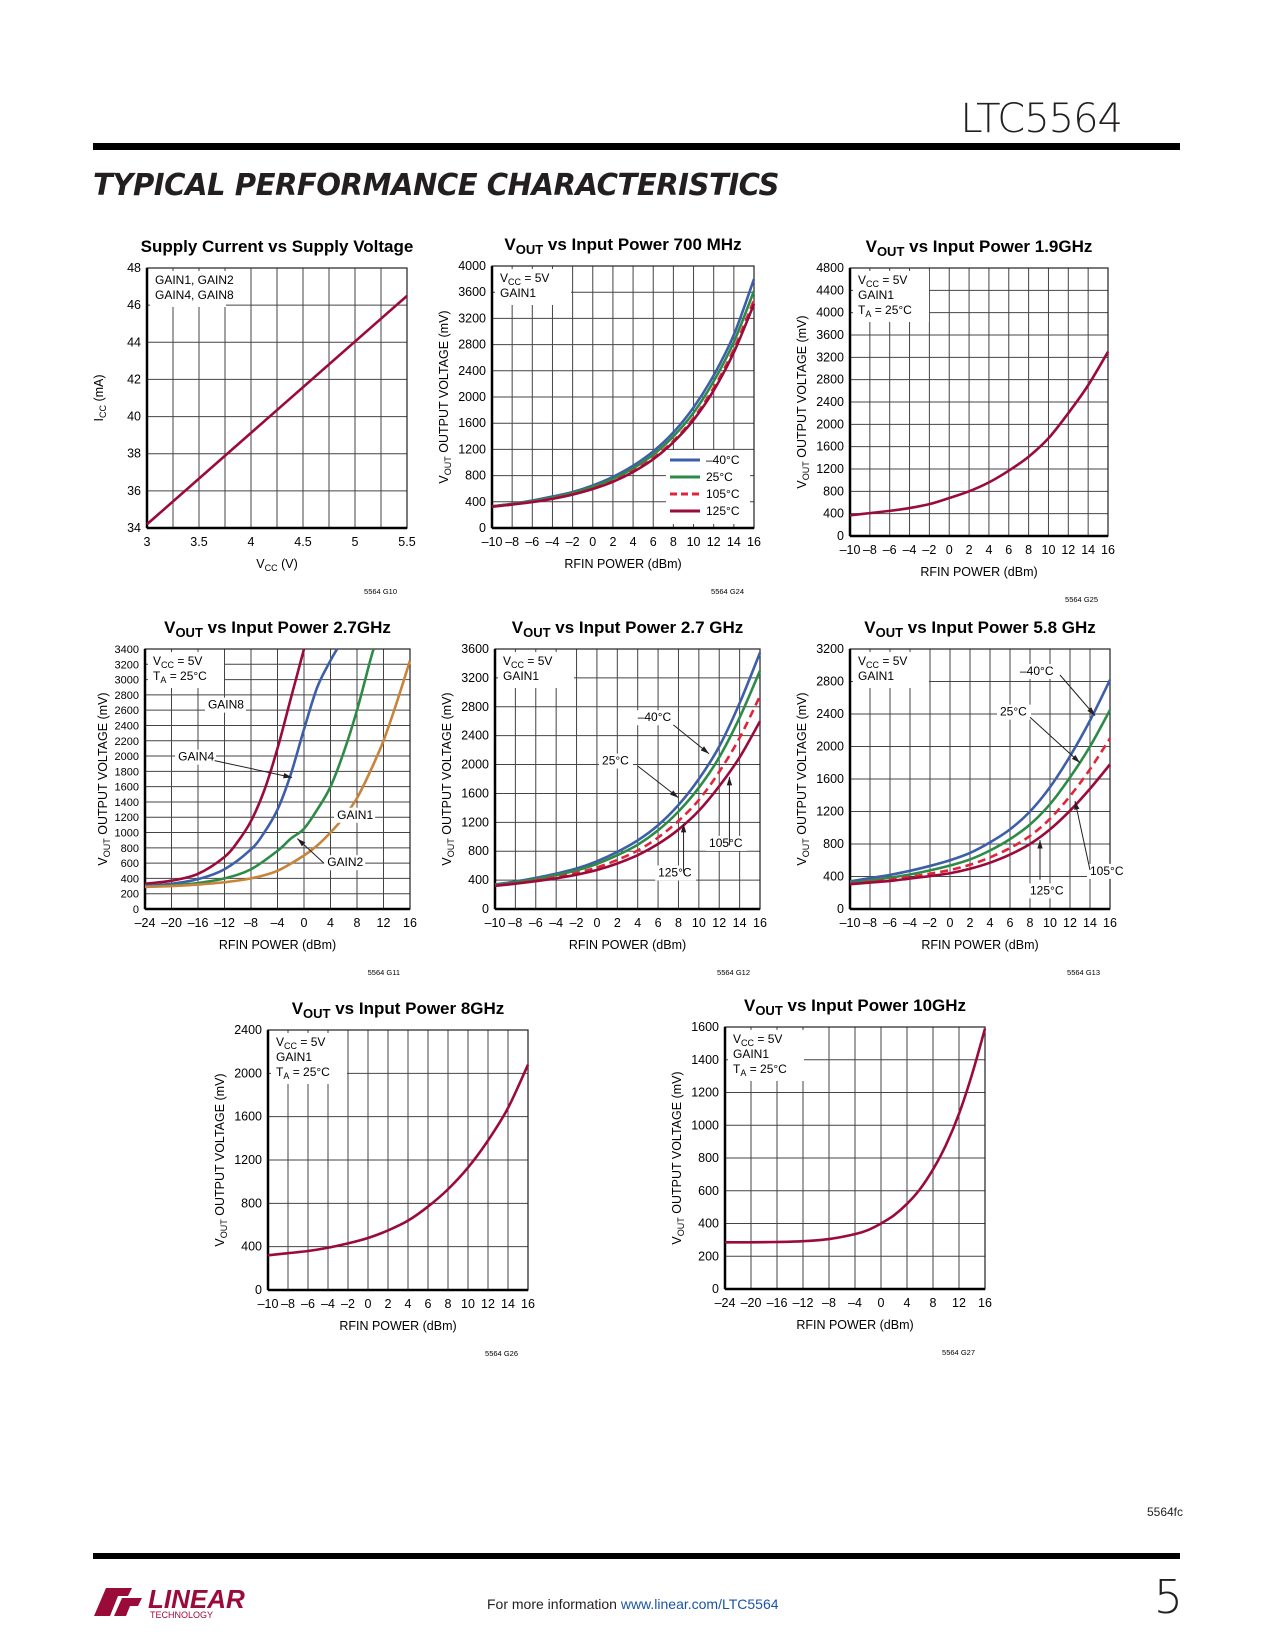 The image size is (1275, 1650). Describe the element at coordinates (855, 1303) in the screenshot. I see `x-tick-label: –4` at that location.